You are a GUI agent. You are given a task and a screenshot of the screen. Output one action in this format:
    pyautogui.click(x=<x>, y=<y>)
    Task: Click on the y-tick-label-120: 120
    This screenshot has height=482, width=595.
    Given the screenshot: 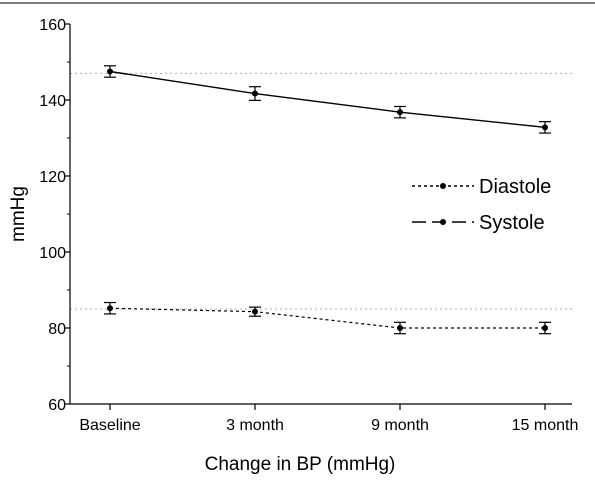 What is the action you would take?
    pyautogui.click(x=52, y=177)
    